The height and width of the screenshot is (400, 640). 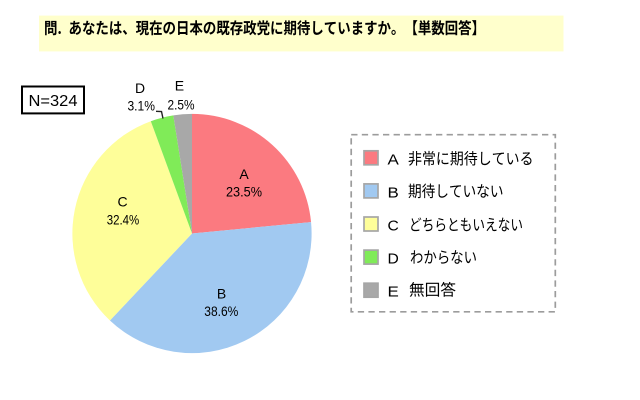 What do you see at coordinates (53, 101) in the screenshot?
I see `svg-text: N=324` at bounding box center [53, 101].